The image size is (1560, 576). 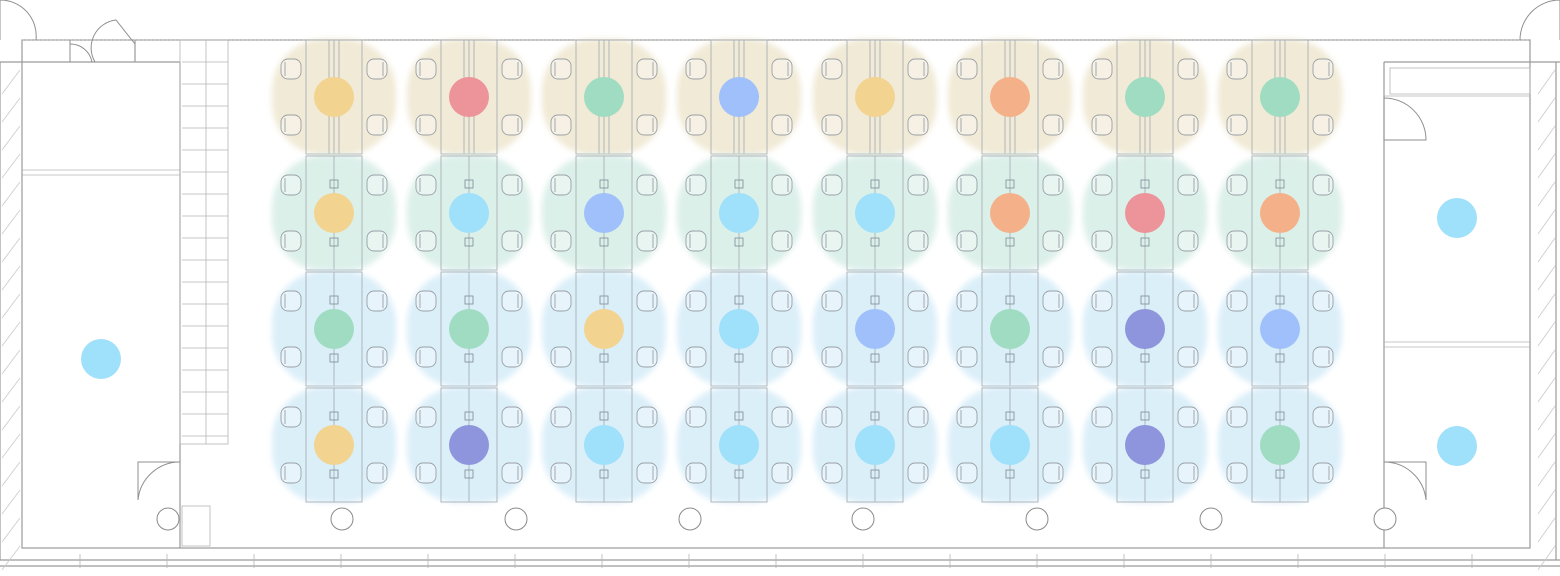 I want to click on door-left-office-bottom, so click(x=159, y=481).